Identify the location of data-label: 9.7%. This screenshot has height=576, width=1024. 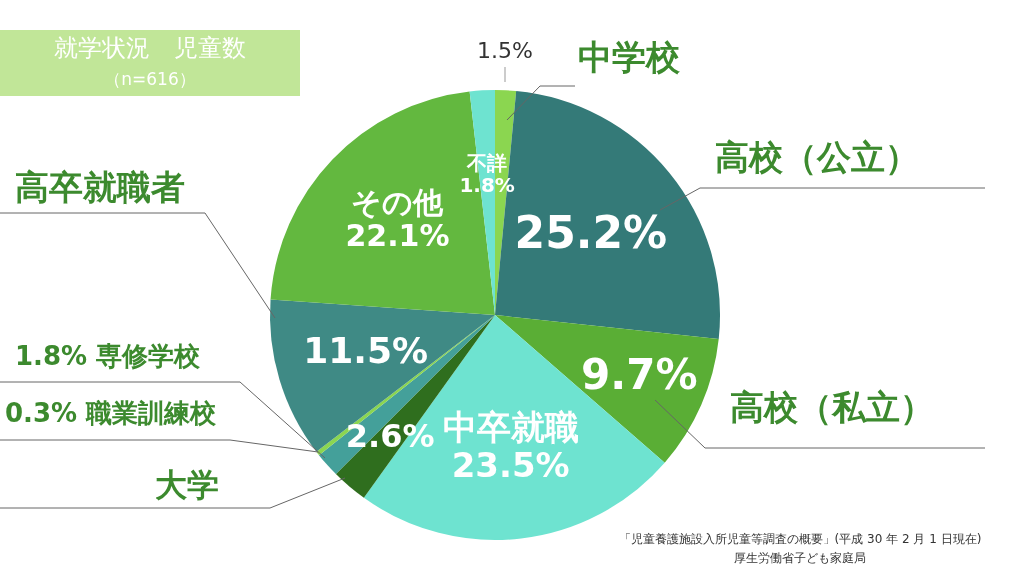
(639, 374).